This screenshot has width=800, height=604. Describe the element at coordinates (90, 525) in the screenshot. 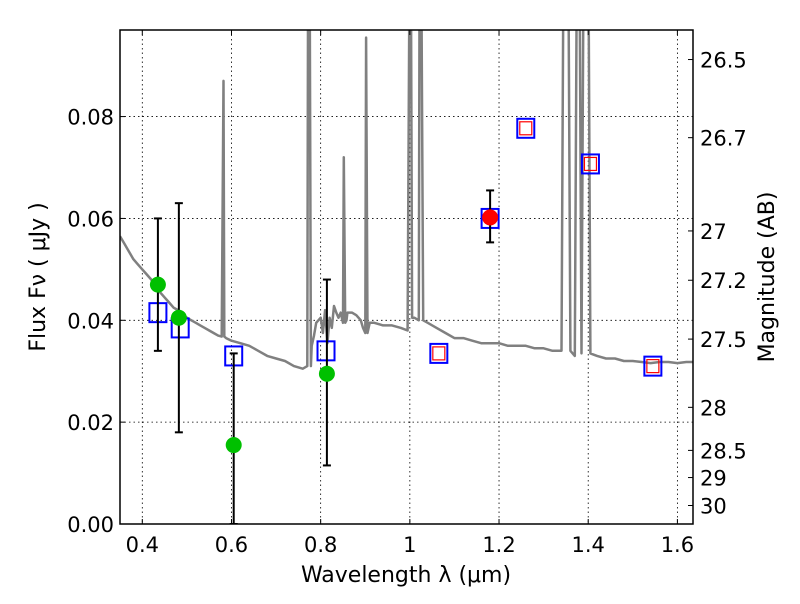

I see `y-tick-label: 0.00` at that location.